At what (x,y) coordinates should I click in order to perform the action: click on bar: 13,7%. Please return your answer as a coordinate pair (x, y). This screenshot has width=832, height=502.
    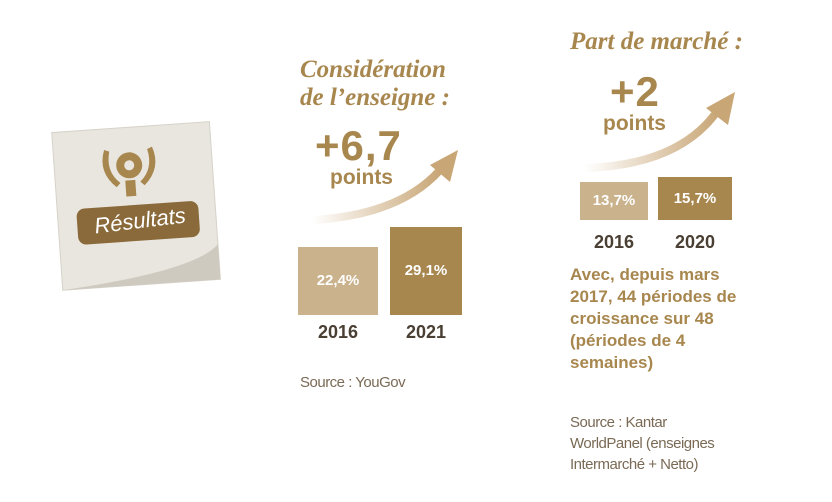
    Looking at the image, I should click on (614, 201).